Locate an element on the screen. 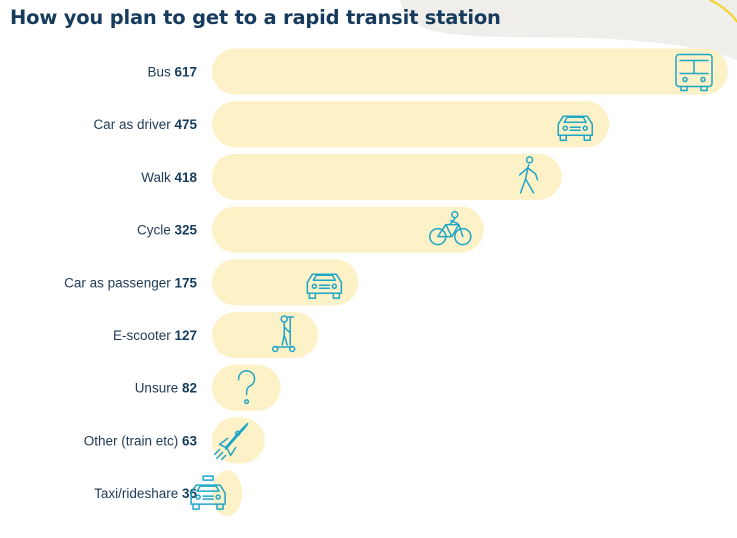  taxi-icon is located at coordinates (208, 492).